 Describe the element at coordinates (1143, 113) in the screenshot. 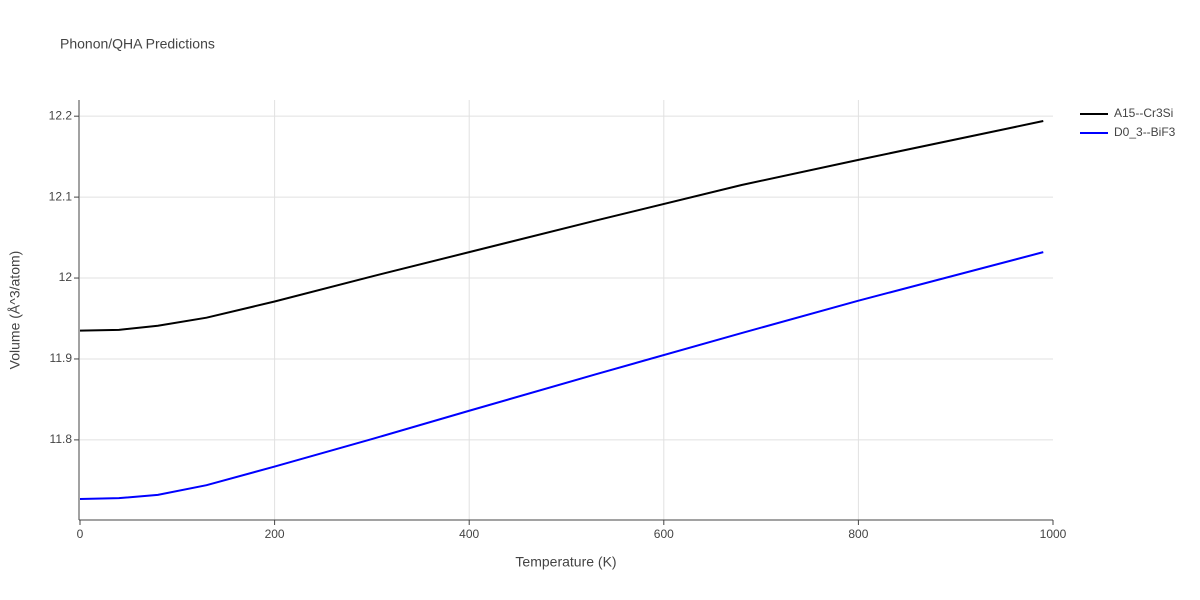

I see `legend-label: A15--Cr3Si` at that location.